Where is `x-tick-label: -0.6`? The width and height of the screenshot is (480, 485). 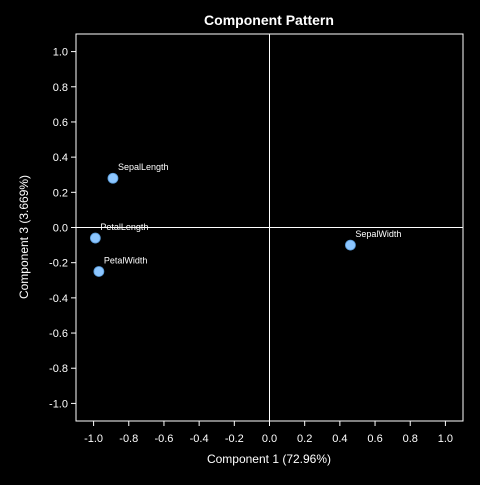
x-tick-label: -0.6 is located at coordinates (163, 439).